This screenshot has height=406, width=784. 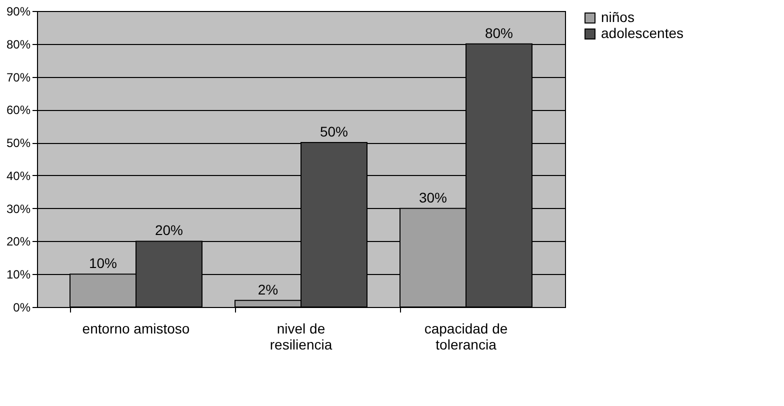 What do you see at coordinates (18, 241) in the screenshot?
I see `y-tick-label: 20%` at bounding box center [18, 241].